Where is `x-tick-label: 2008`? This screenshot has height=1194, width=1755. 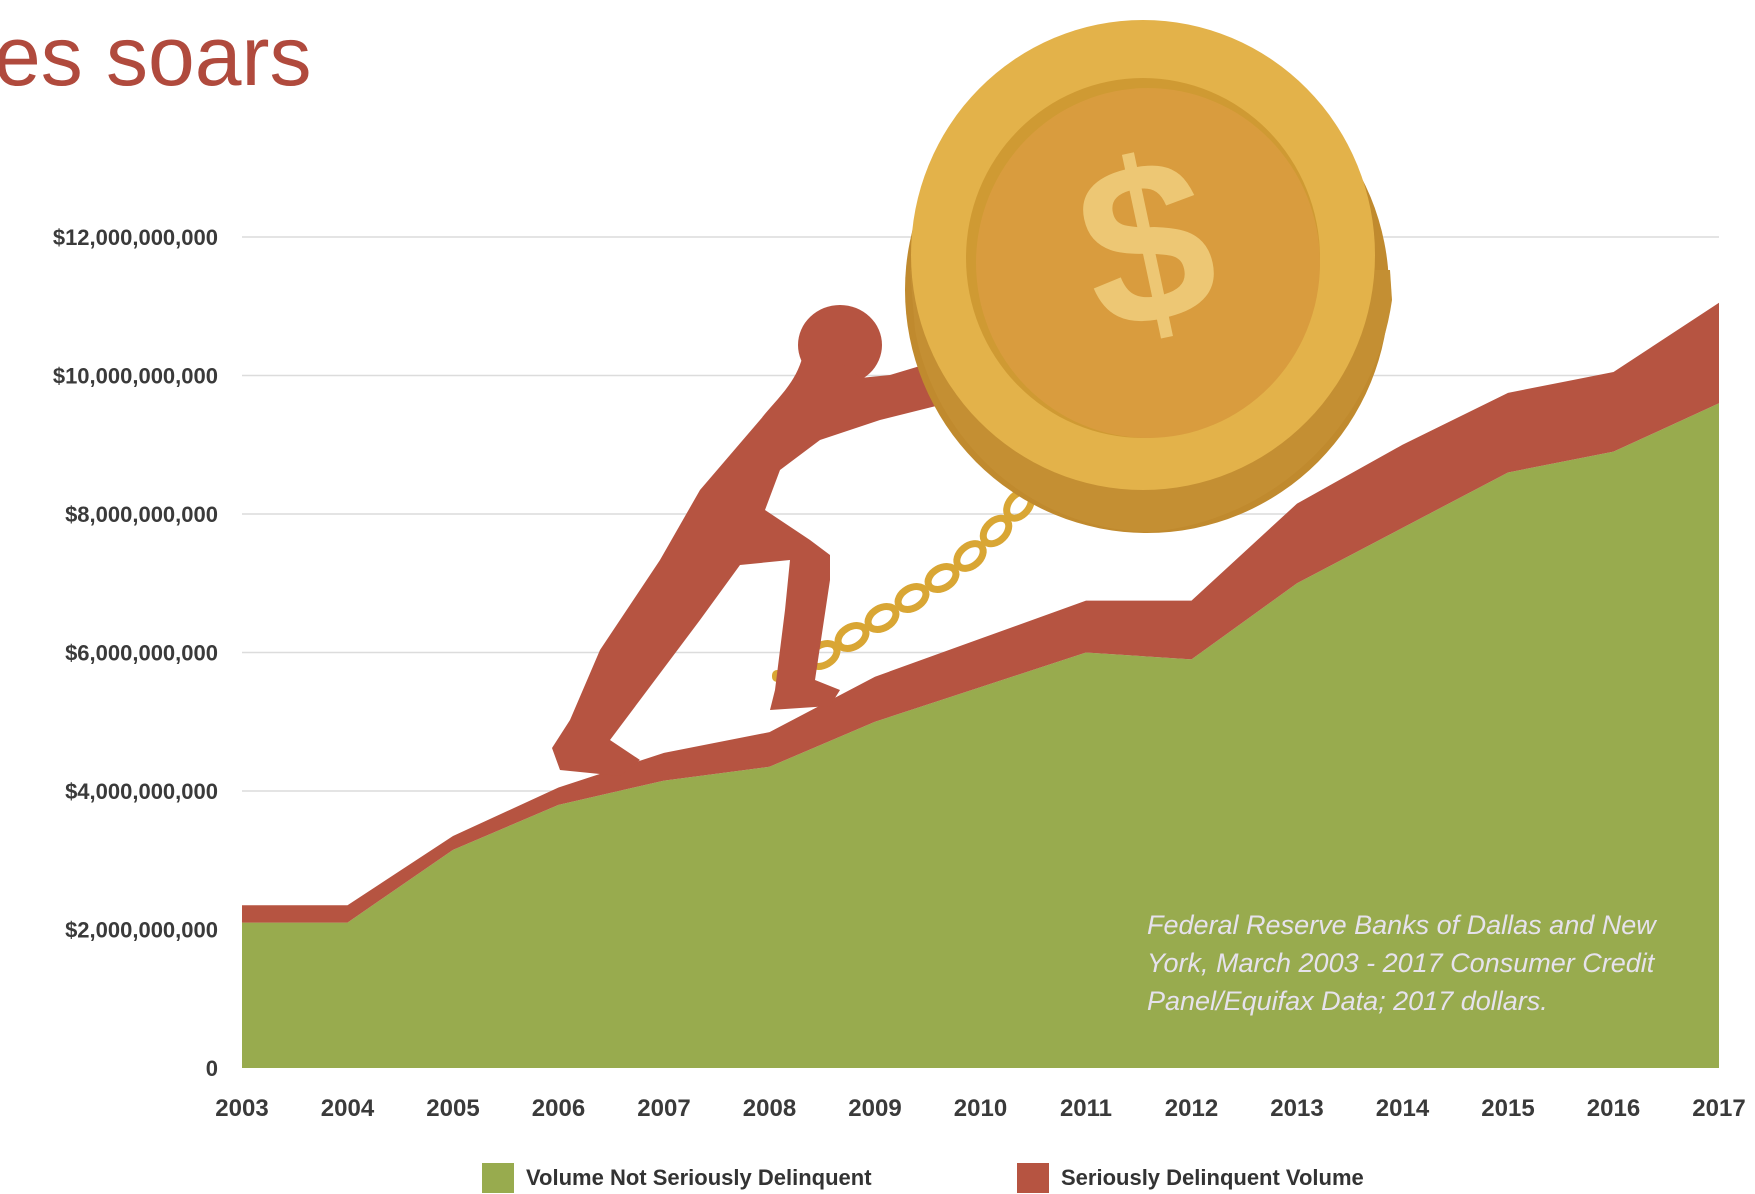
x-tick-label: 2008 is located at coordinates (769, 1108).